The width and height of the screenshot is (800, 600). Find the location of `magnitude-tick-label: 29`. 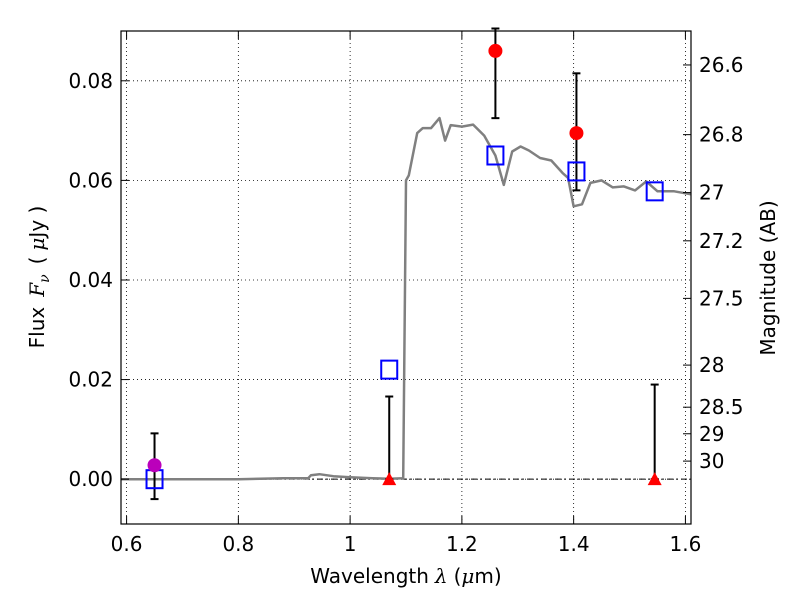

magnitude-tick-label: 29 is located at coordinates (711, 434).